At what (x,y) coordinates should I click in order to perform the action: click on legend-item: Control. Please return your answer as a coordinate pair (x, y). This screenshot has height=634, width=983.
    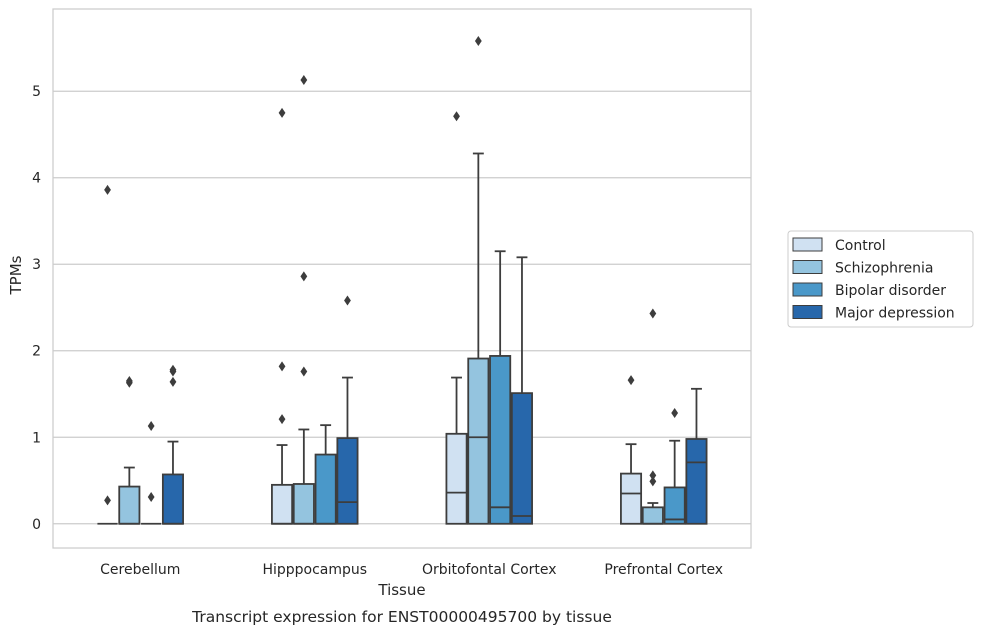
    Looking at the image, I should click on (839, 245).